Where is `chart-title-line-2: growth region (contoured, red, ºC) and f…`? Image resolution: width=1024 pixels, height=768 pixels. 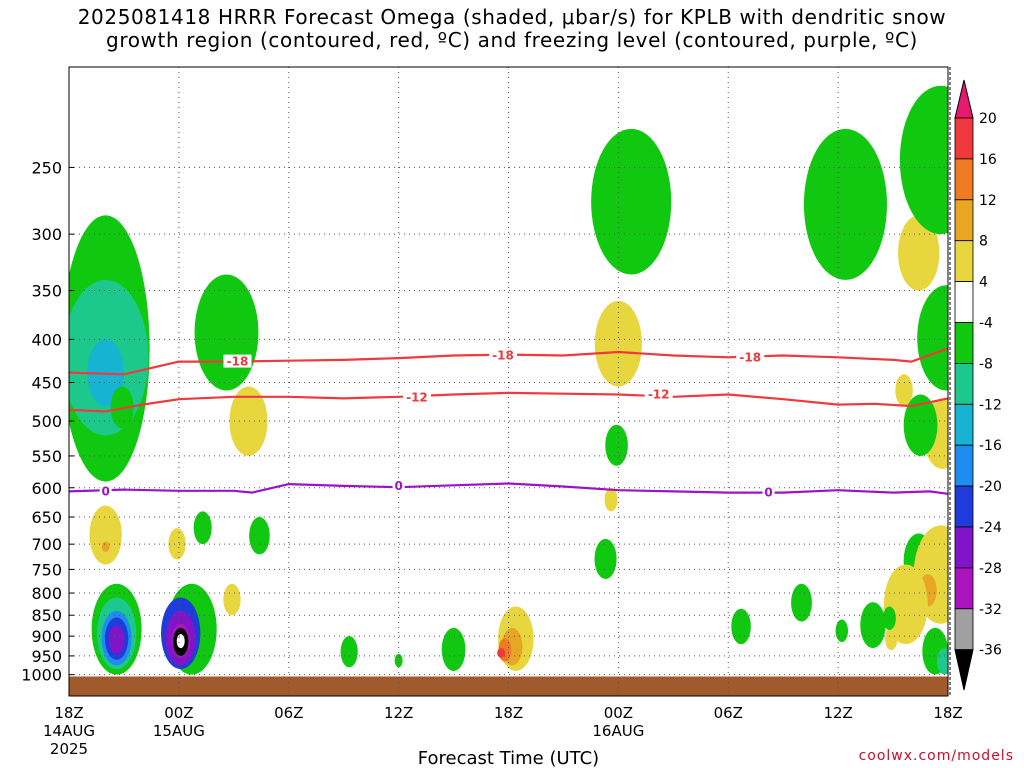 chart-title-line-2: growth region (contoured, red, ºC) and f… is located at coordinates (512, 40).